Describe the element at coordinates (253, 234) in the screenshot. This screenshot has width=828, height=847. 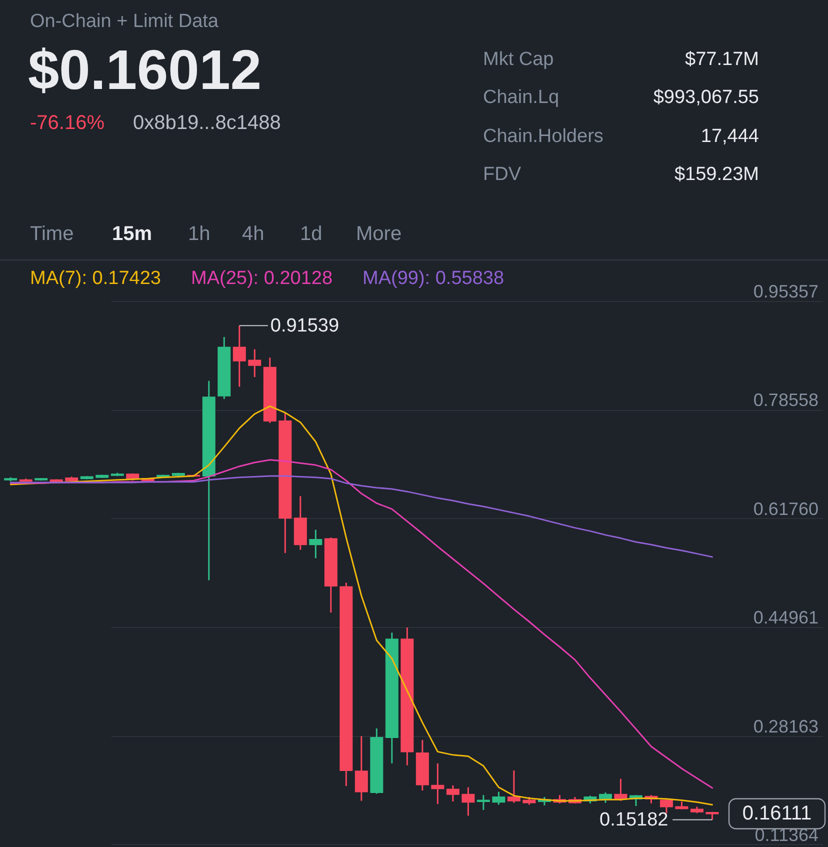
I see `text: 4h` at that location.